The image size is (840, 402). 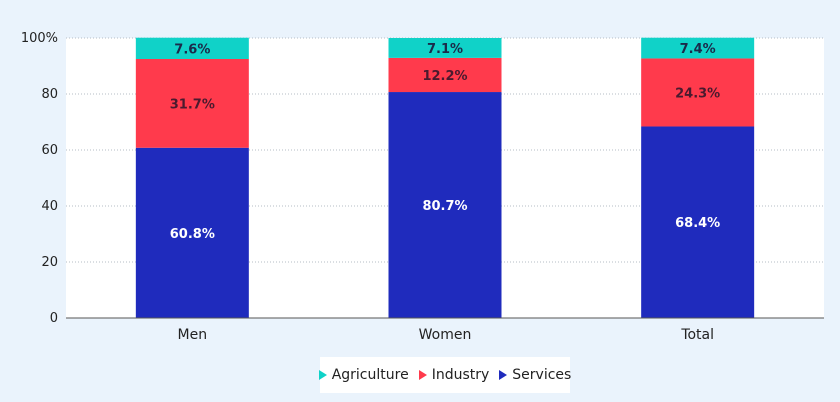 I want to click on bar-agriculture-men, so click(x=192, y=48).